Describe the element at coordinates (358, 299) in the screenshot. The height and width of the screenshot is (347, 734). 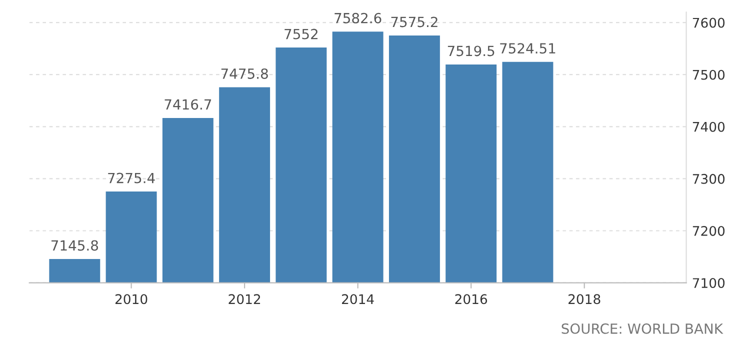
I see `x-tick-label: 2014` at that location.